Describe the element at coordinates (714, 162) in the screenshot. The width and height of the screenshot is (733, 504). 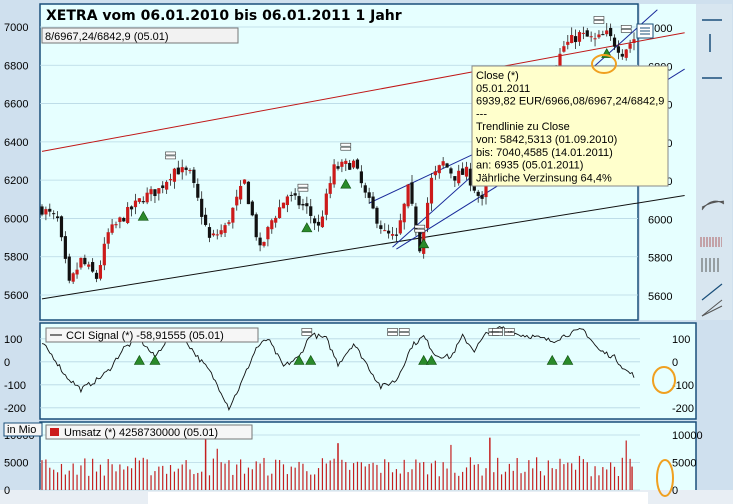
I see `toolbar-background` at that location.